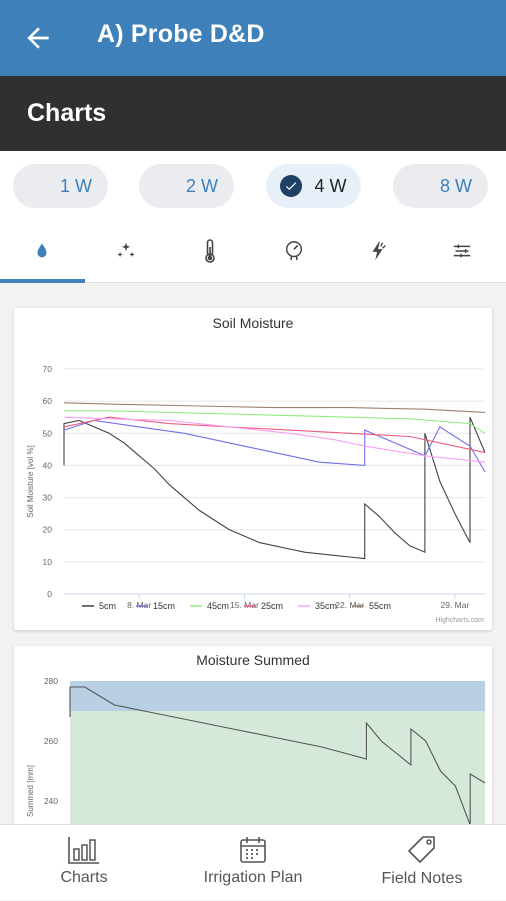 Image resolution: width=506 pixels, height=901 pixels. I want to click on x-tick-label: 15. Mar, so click(244, 605).